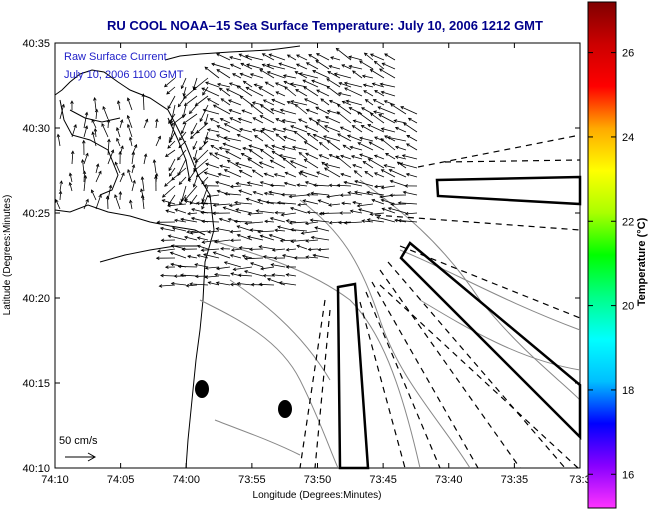  What do you see at coordinates (628, 222) in the screenshot?
I see `colorbar-tick-label: 22` at bounding box center [628, 222].